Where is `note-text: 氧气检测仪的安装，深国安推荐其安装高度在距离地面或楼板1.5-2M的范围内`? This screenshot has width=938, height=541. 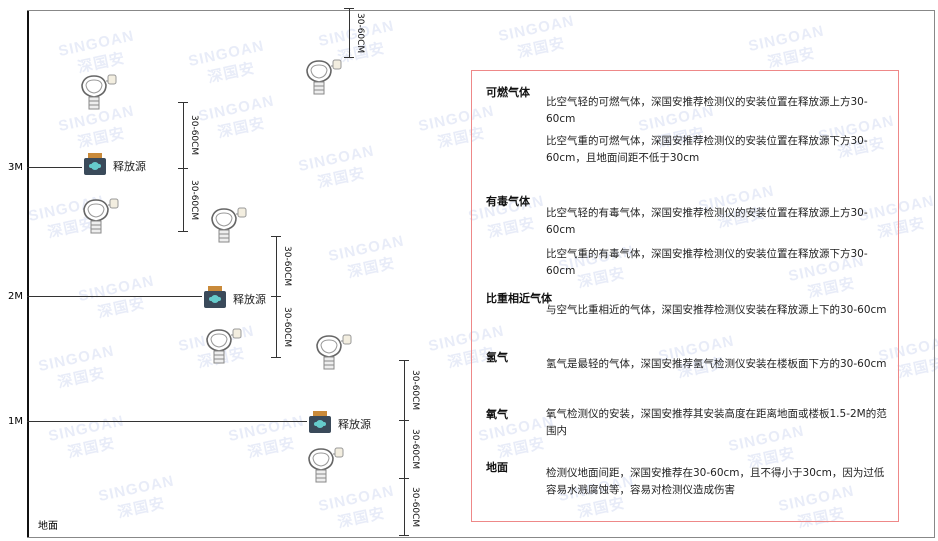 note-text: 氧气检测仪的安装，深国安推荐其安装高度在距离地面或楼板1.5-2M的范围内 is located at coordinates (716, 422).